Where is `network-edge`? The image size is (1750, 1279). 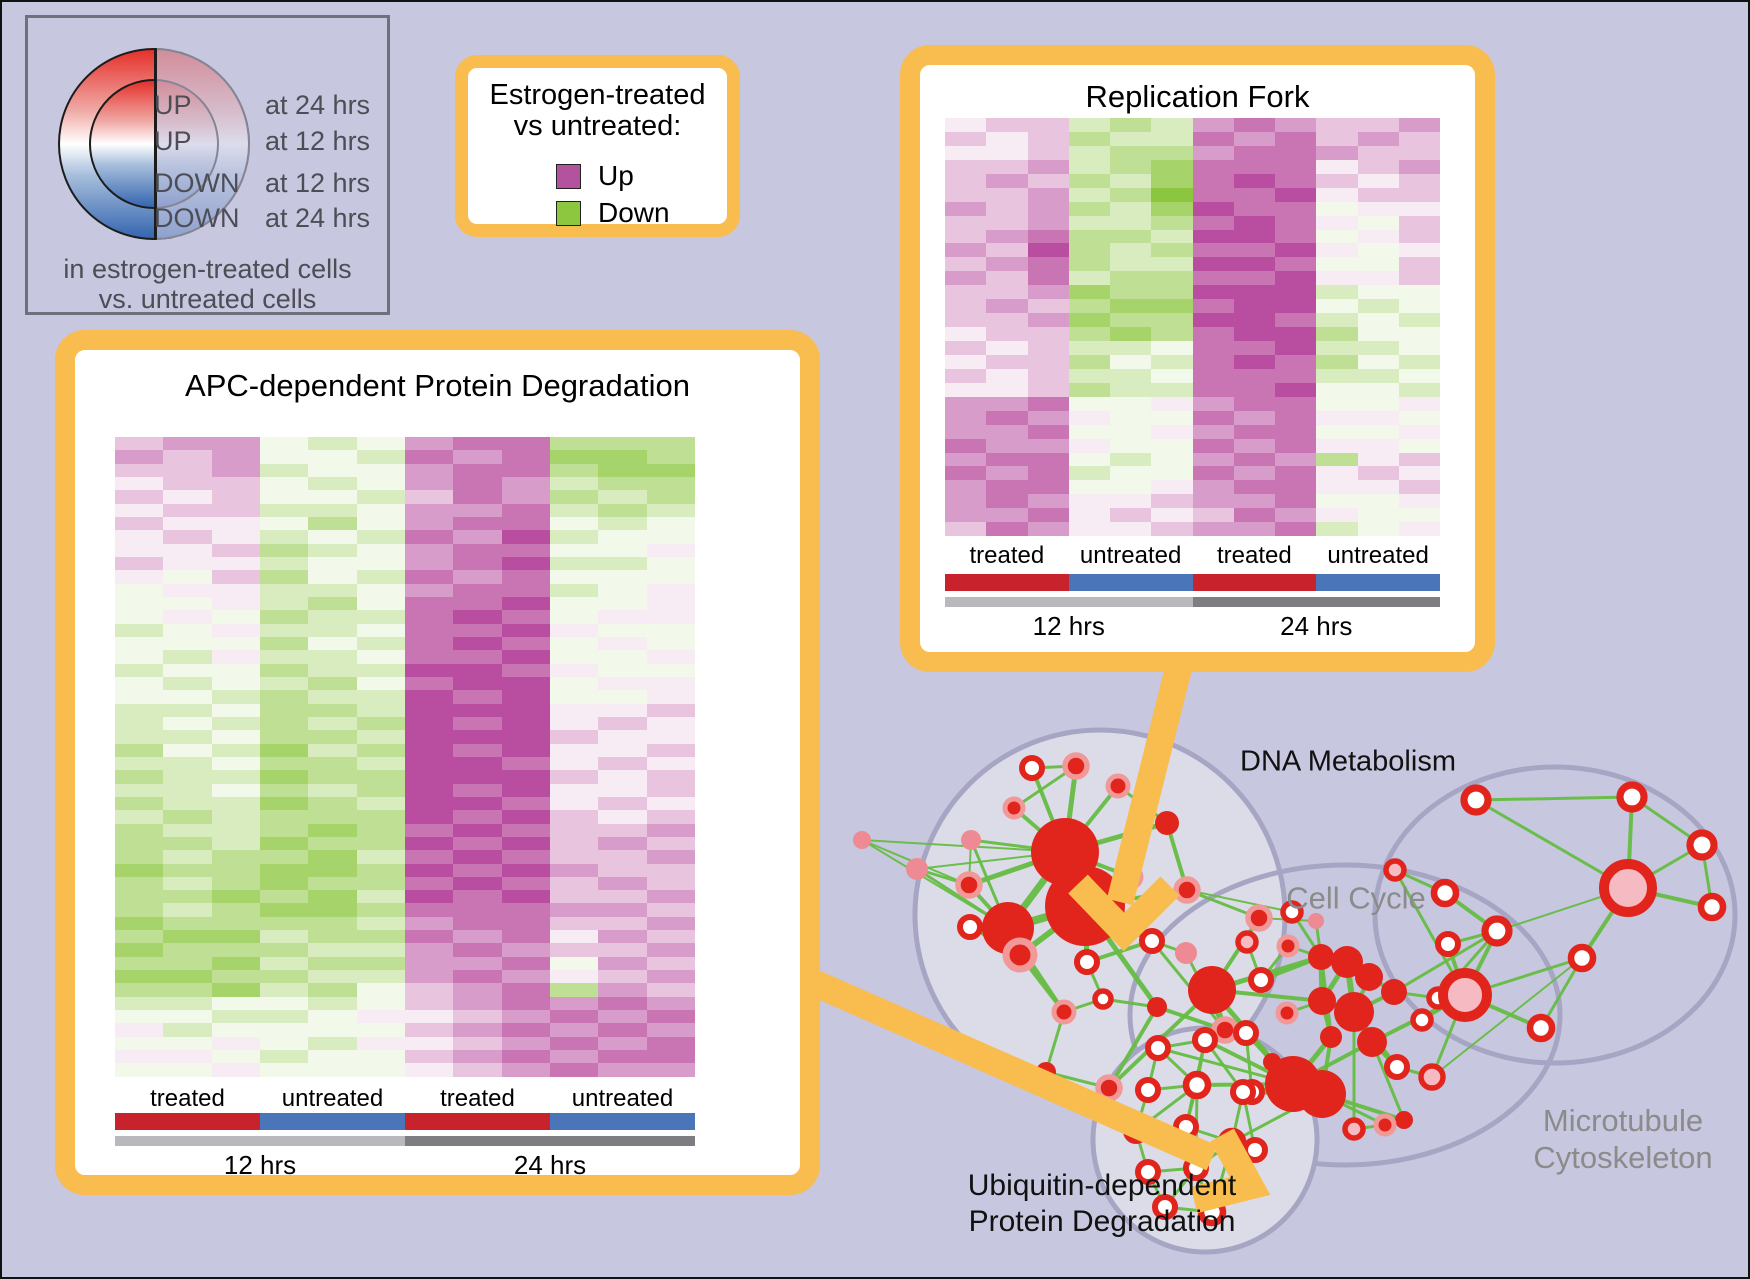 network-edge is located at coordinates (1507, 1017).